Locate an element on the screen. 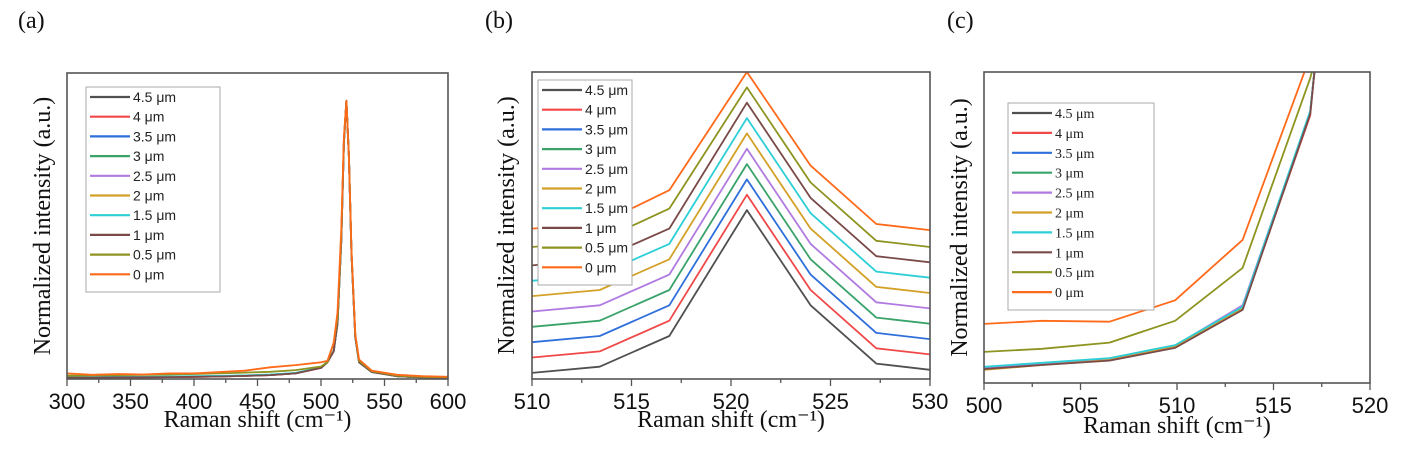 This screenshot has height=468, width=1417. x-tick-label: 400 is located at coordinates (194, 401).